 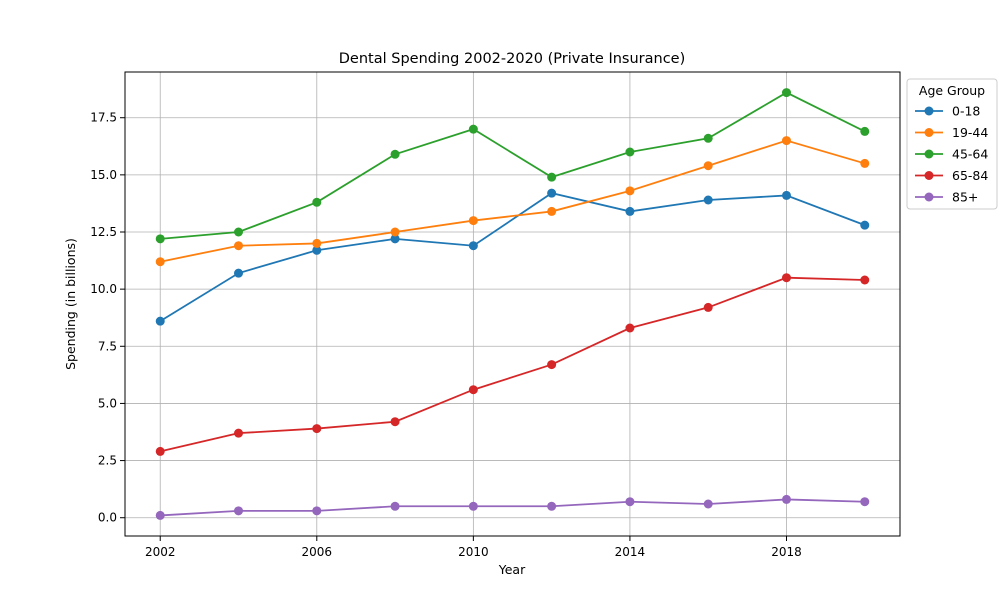 What do you see at coordinates (966, 111) in the screenshot?
I see `legend-label: 0-18` at bounding box center [966, 111].